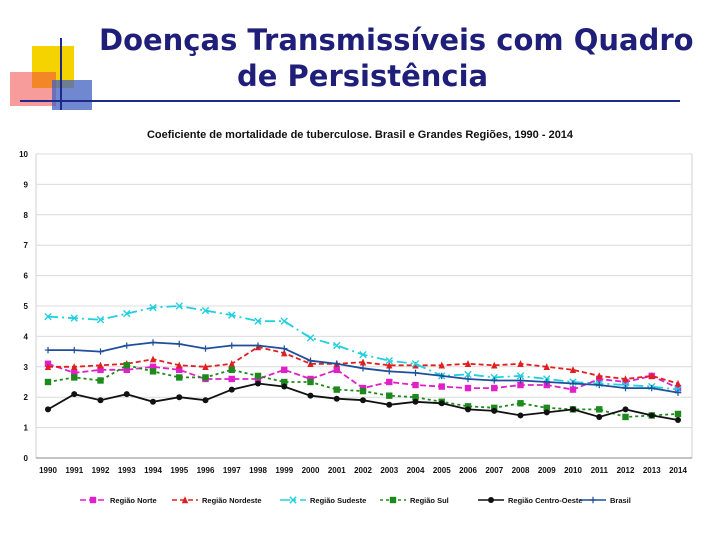 The height and width of the screenshot is (540, 720). Describe the element at coordinates (133, 500) in the screenshot. I see `legend-label: Região Norte` at that location.